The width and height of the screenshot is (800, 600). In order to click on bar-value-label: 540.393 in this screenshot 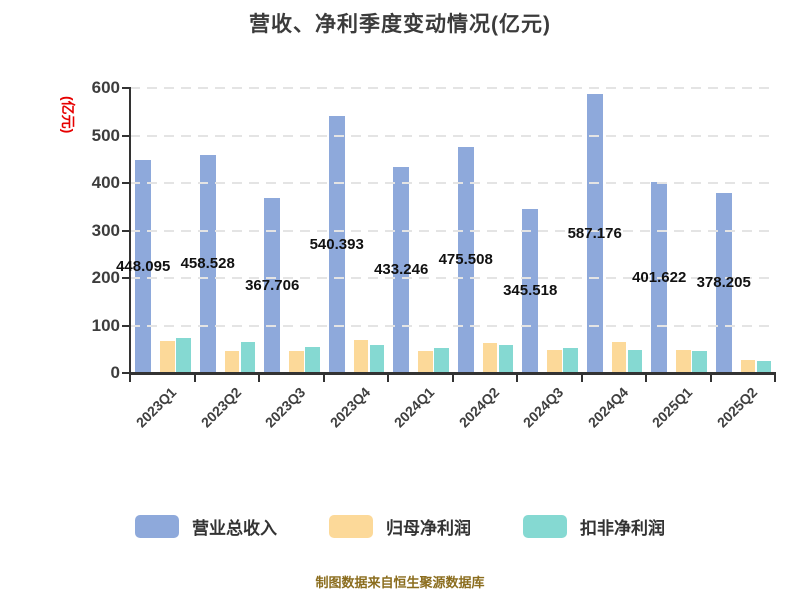, I will do `click(336, 244)`.